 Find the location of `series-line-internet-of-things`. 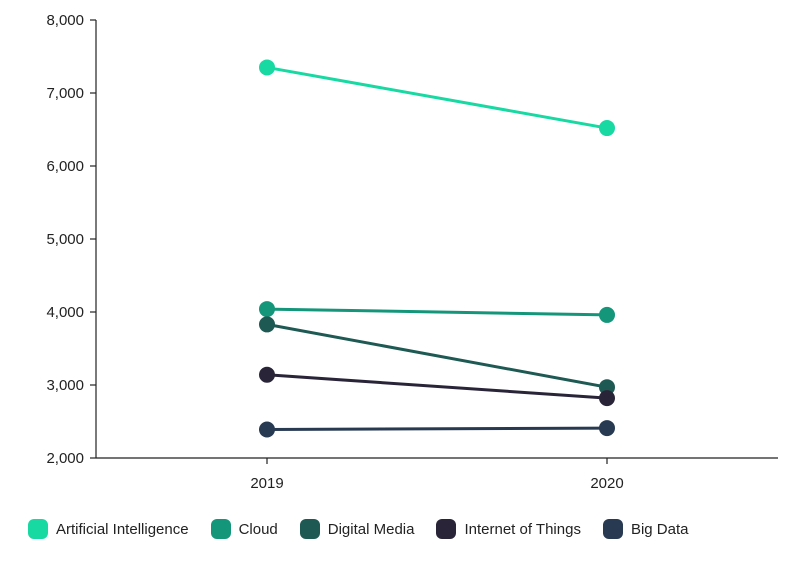

series-line-internet-of-things is located at coordinates (437, 386).